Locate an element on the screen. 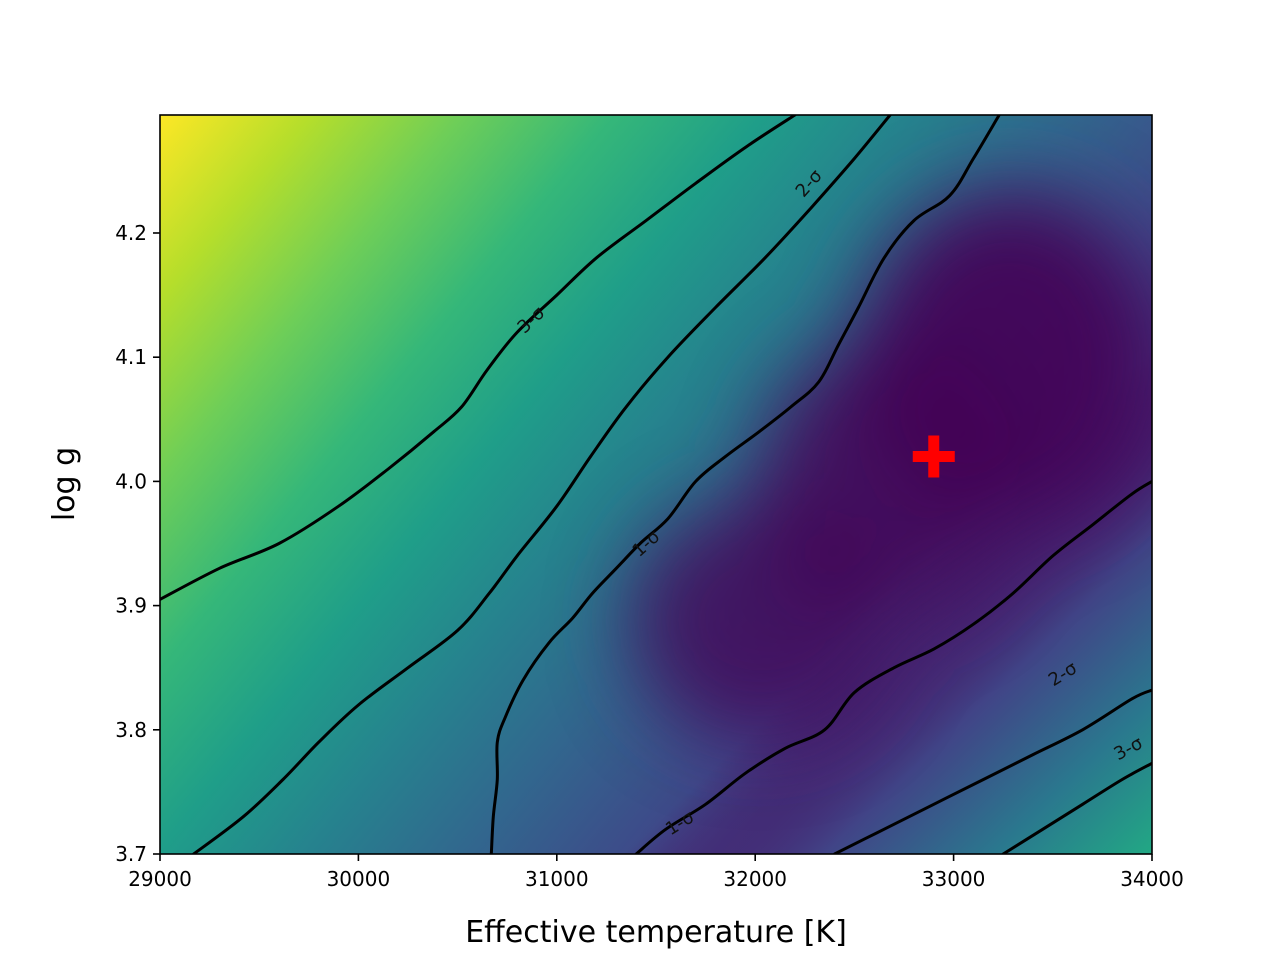  x-tick-label: 30000 is located at coordinates (359, 879).